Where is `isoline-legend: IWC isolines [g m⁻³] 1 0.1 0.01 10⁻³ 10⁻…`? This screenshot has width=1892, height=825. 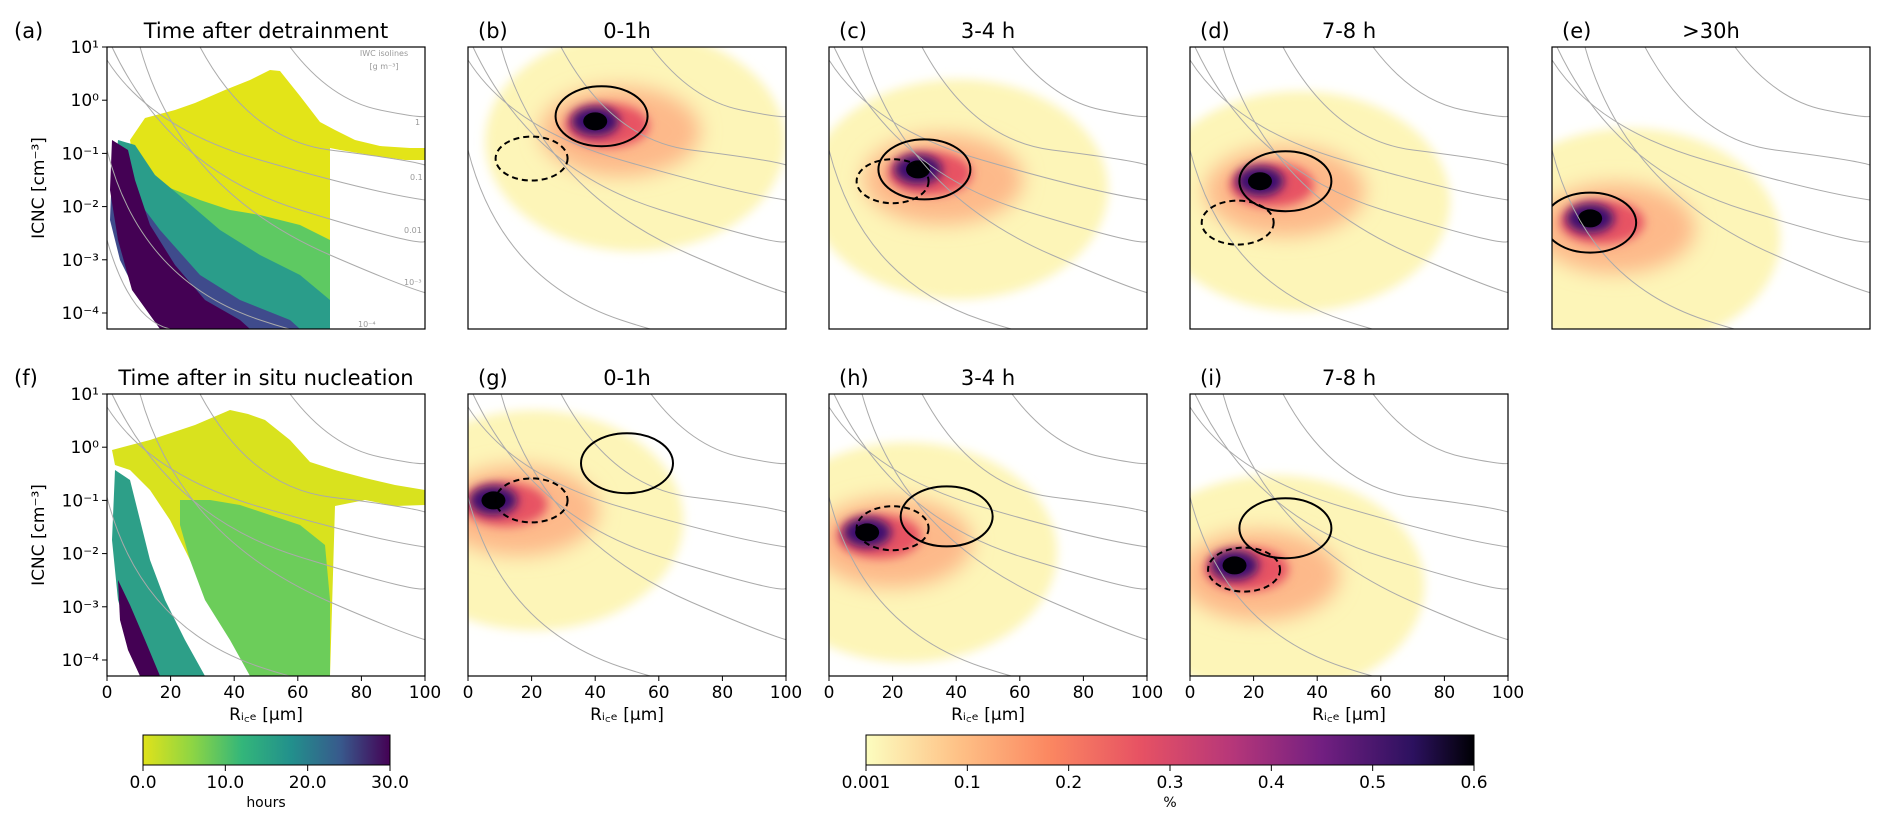
isoline-legend: IWC isolines [g m⁻³] 1 0.1 0.01 10⁻³ 10⁻… is located at coordinates (390, 189).